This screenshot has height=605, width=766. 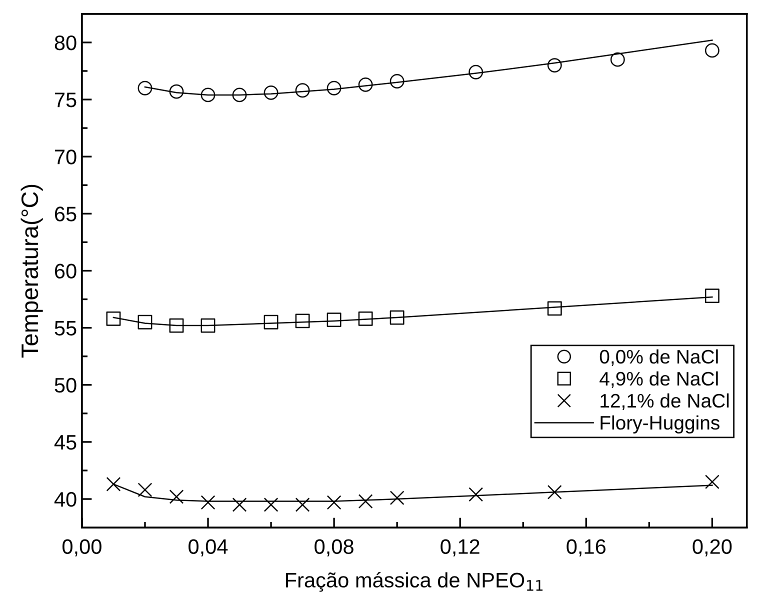 I want to click on y-tick-label: 65, so click(x=65, y=214).